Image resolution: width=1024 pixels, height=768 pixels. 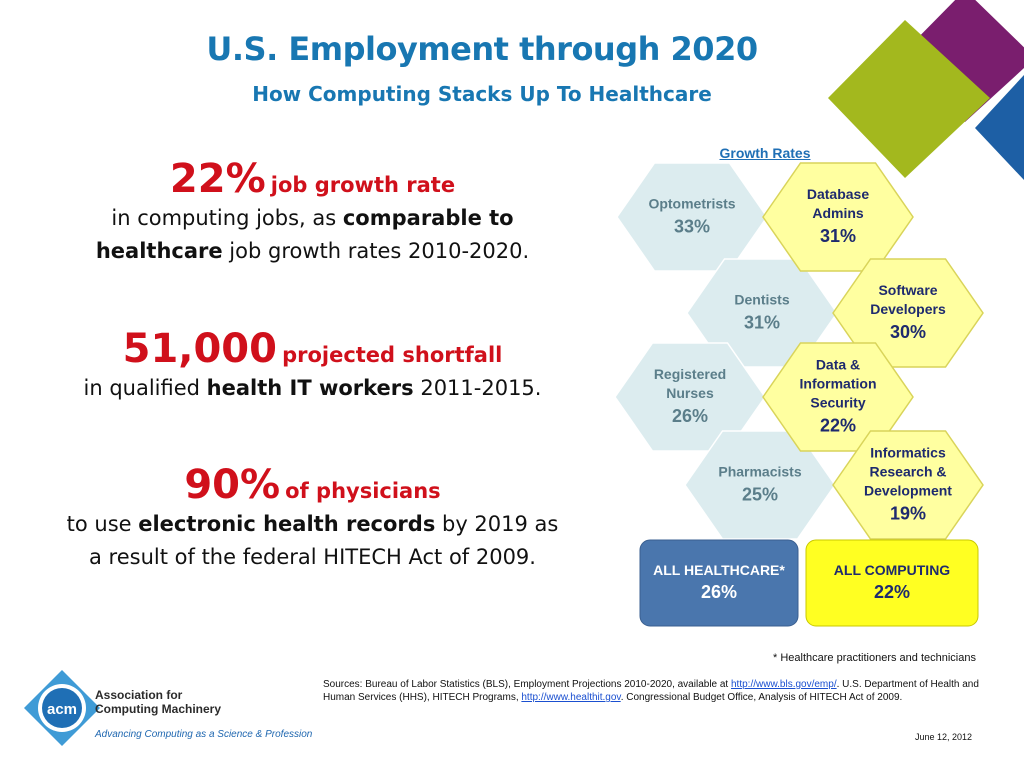 I want to click on corner-decoration, so click(x=926, y=90).